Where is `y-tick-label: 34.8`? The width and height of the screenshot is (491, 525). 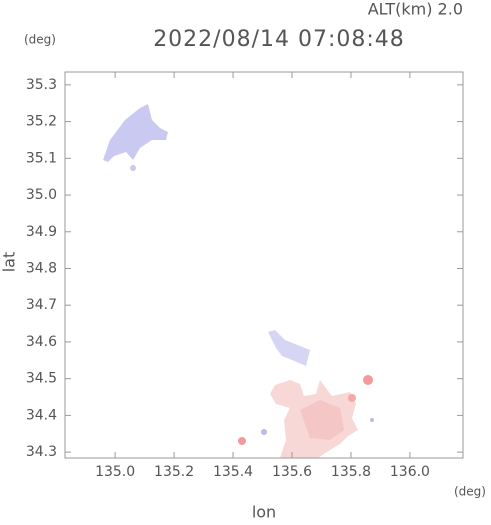
y-tick-label: 34.8 is located at coordinates (41, 268).